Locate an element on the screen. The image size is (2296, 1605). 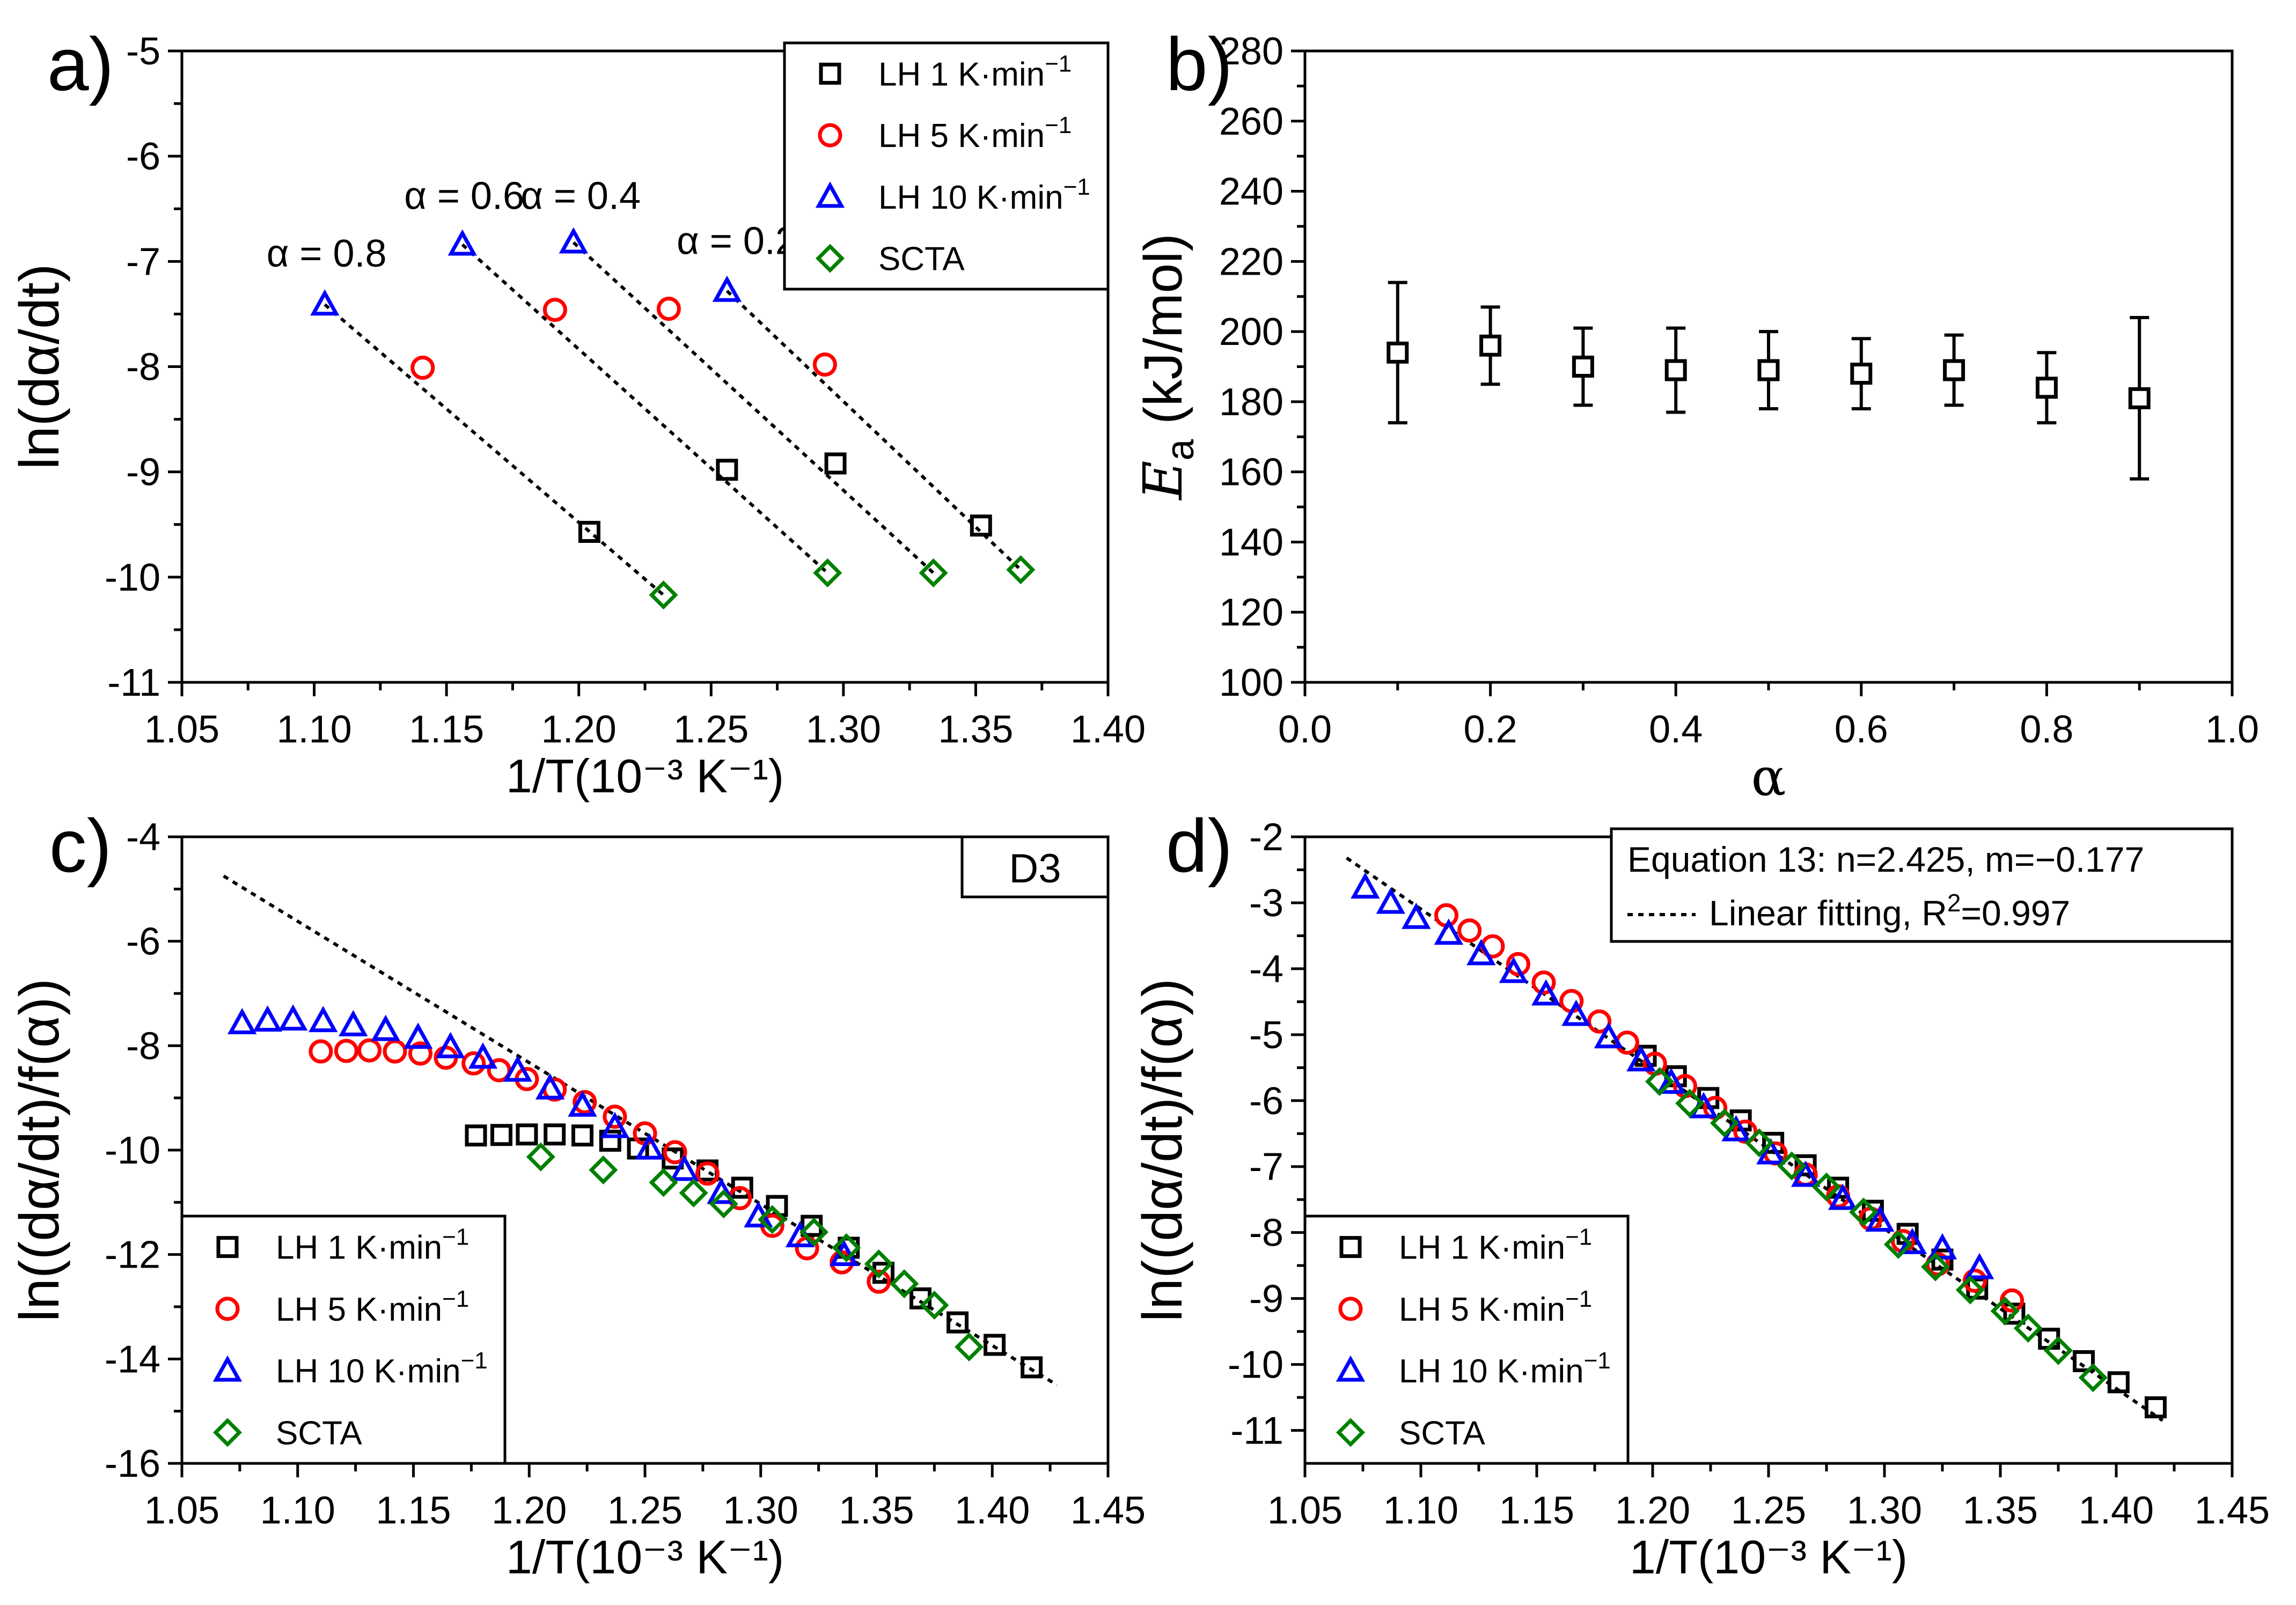
legend-text: LH 1 K·min is located at coordinates (961, 74).